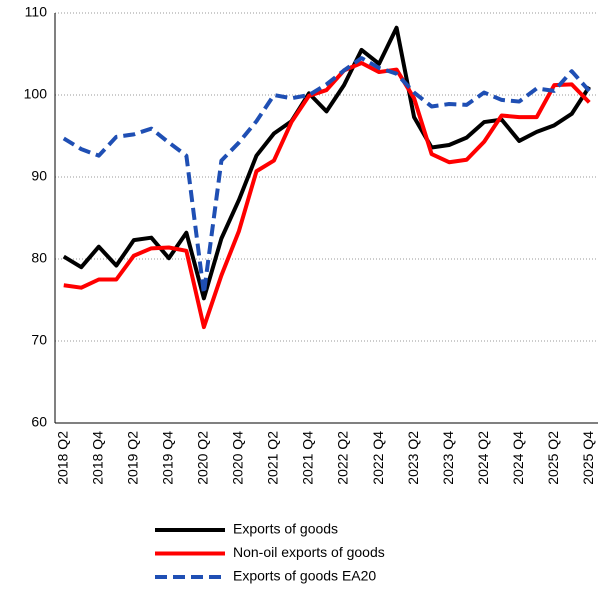 This screenshot has height=594, width=601. Describe the element at coordinates (97, 458) in the screenshot. I see `x-tick-label: 2018 Q4` at that location.